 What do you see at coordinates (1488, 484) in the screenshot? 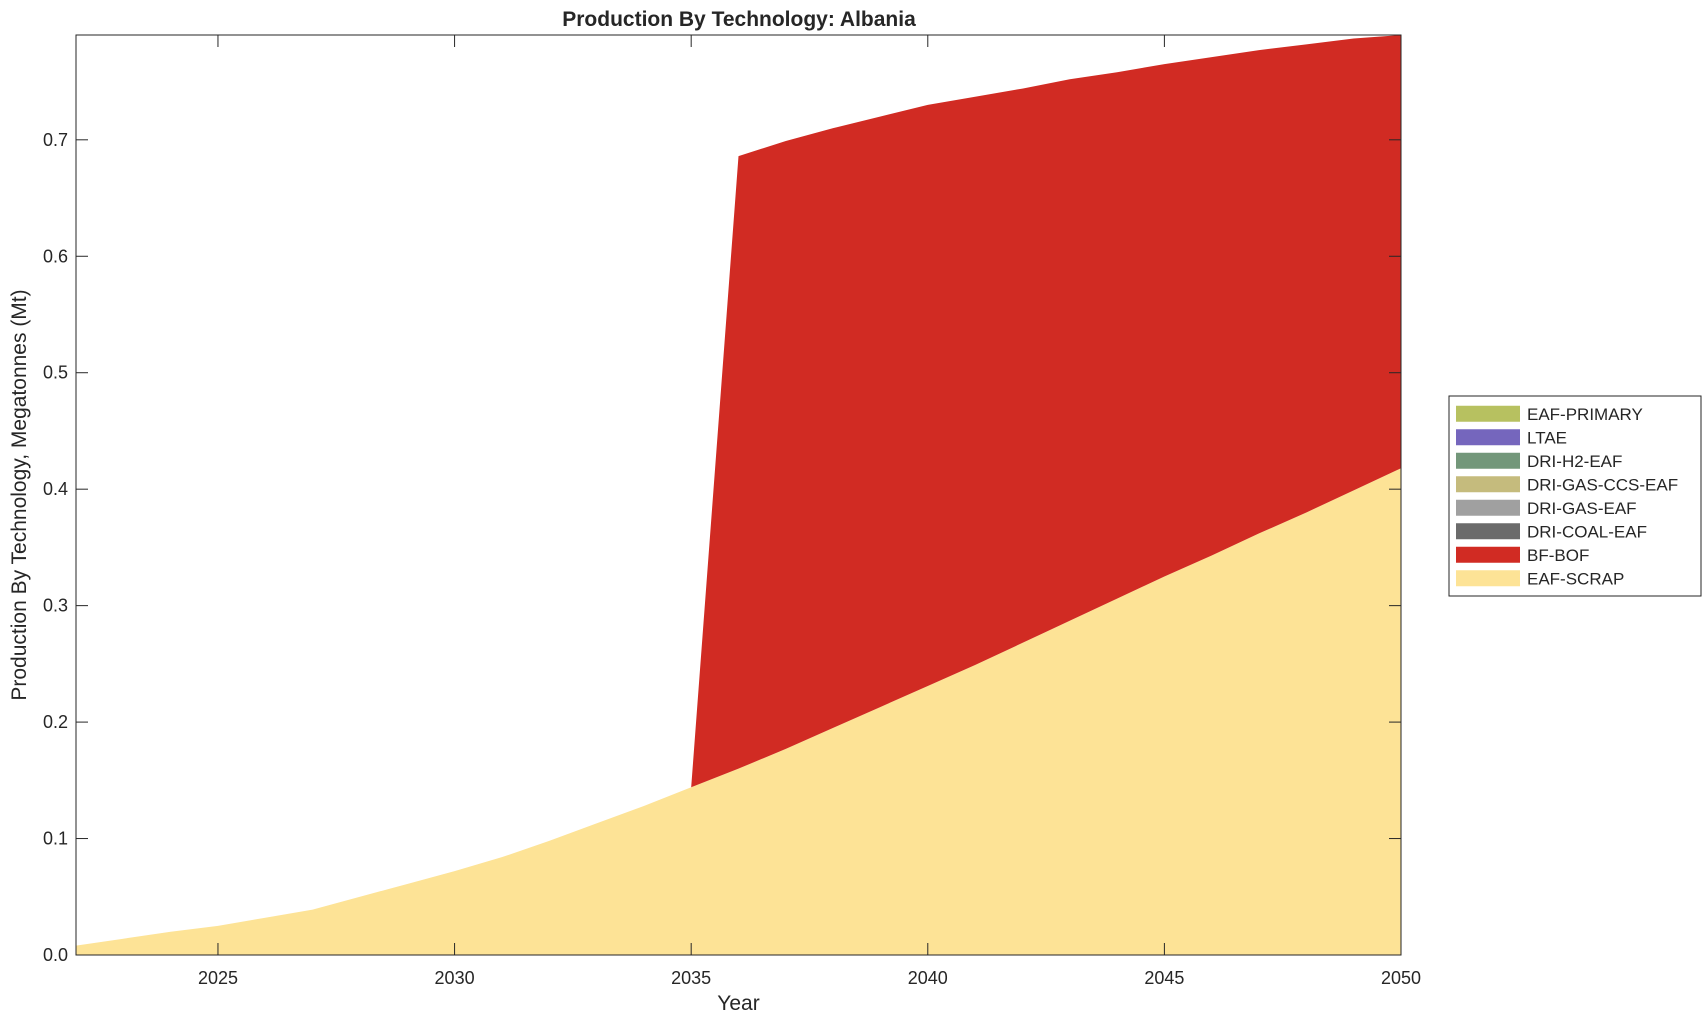
I see `legend-swatch-dri-gas-ccs-eaf` at bounding box center [1488, 484].